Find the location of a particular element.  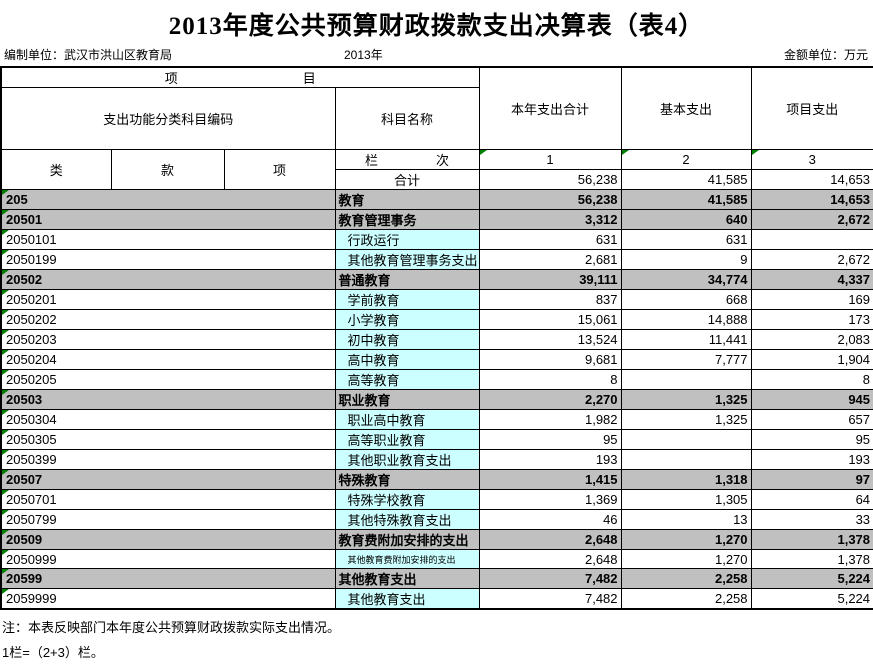

amount-cell: 668 is located at coordinates (686, 299).